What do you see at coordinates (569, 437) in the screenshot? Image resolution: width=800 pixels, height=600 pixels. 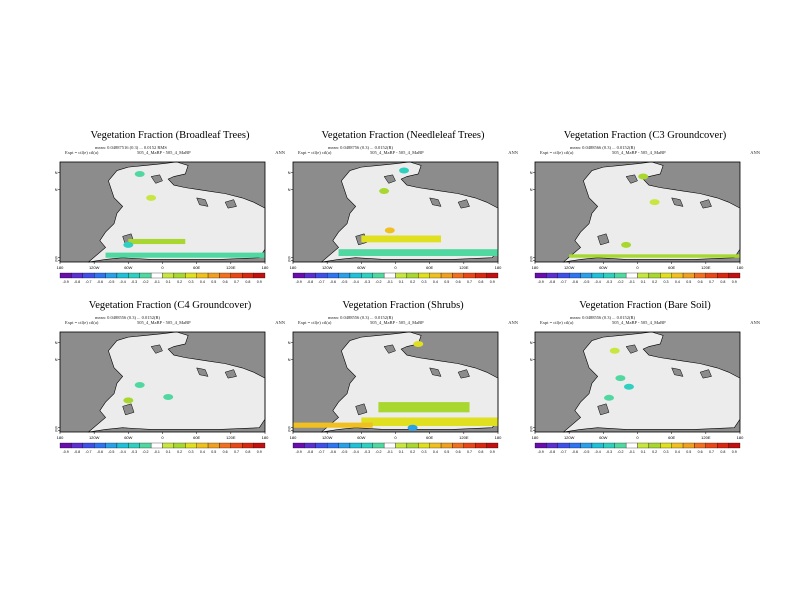 I see `x-tick-label: 120W` at bounding box center [569, 437].